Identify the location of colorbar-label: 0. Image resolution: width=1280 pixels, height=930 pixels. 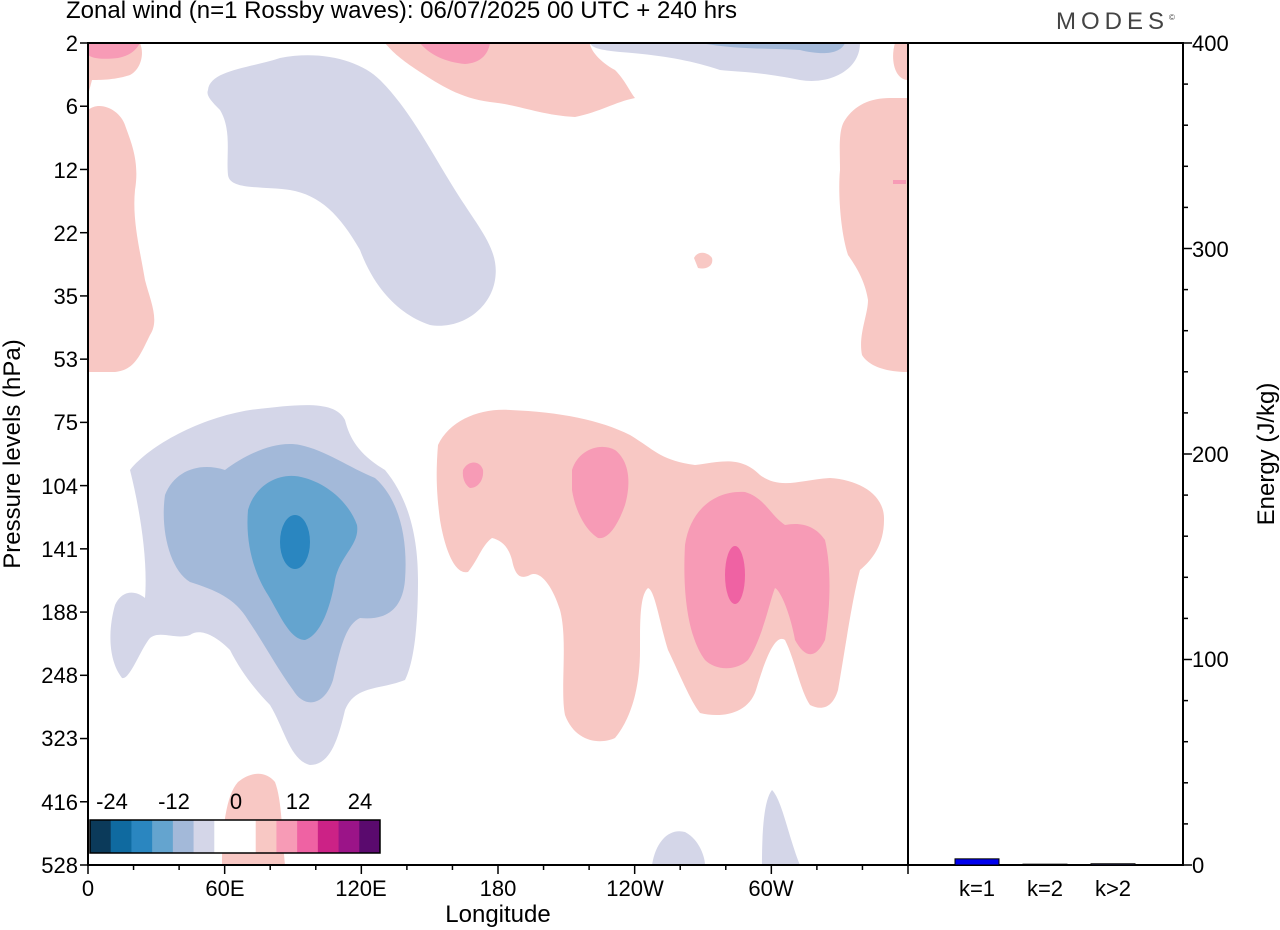
(236, 801).